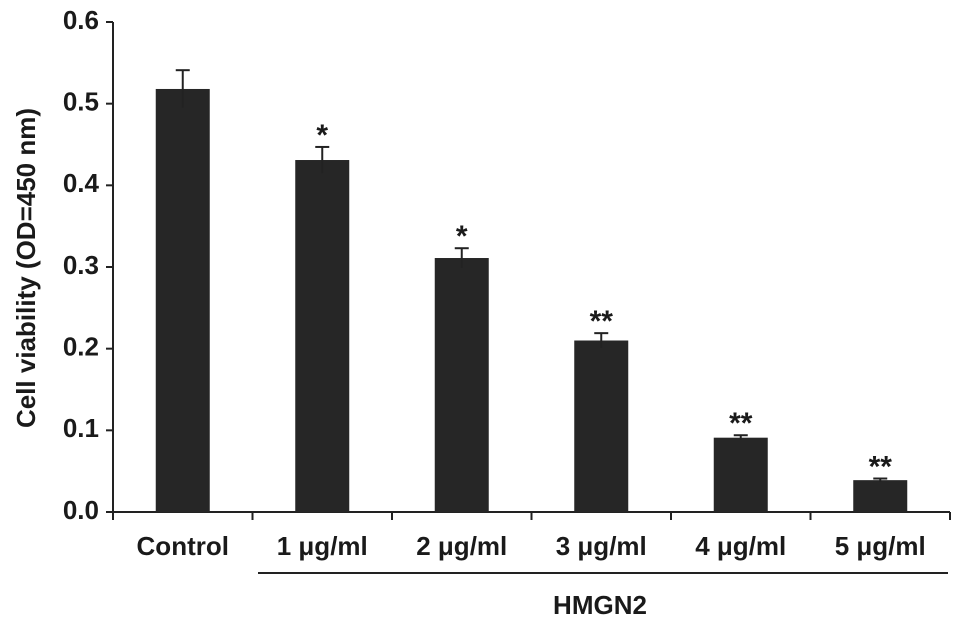 The height and width of the screenshot is (631, 969). What do you see at coordinates (81, 102) in the screenshot?
I see `y-tick-label: 0.5` at bounding box center [81, 102].